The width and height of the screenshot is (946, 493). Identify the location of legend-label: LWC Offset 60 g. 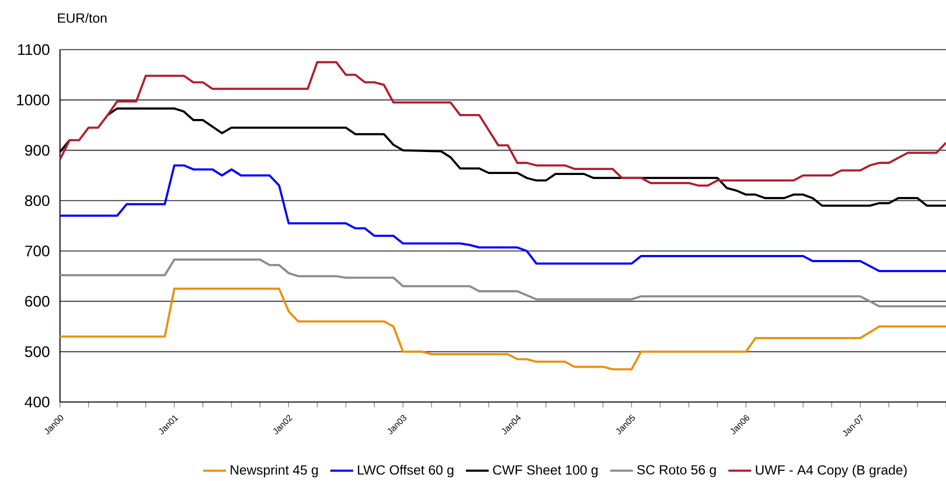
(406, 471).